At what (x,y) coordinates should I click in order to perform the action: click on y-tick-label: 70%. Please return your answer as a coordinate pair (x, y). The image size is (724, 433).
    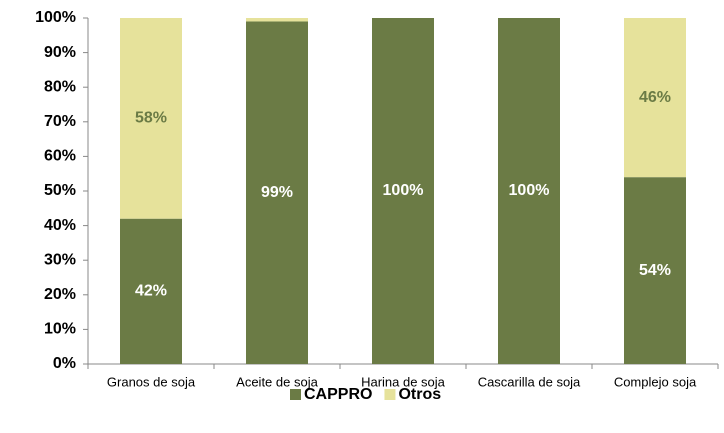
    Looking at the image, I should click on (60, 121).